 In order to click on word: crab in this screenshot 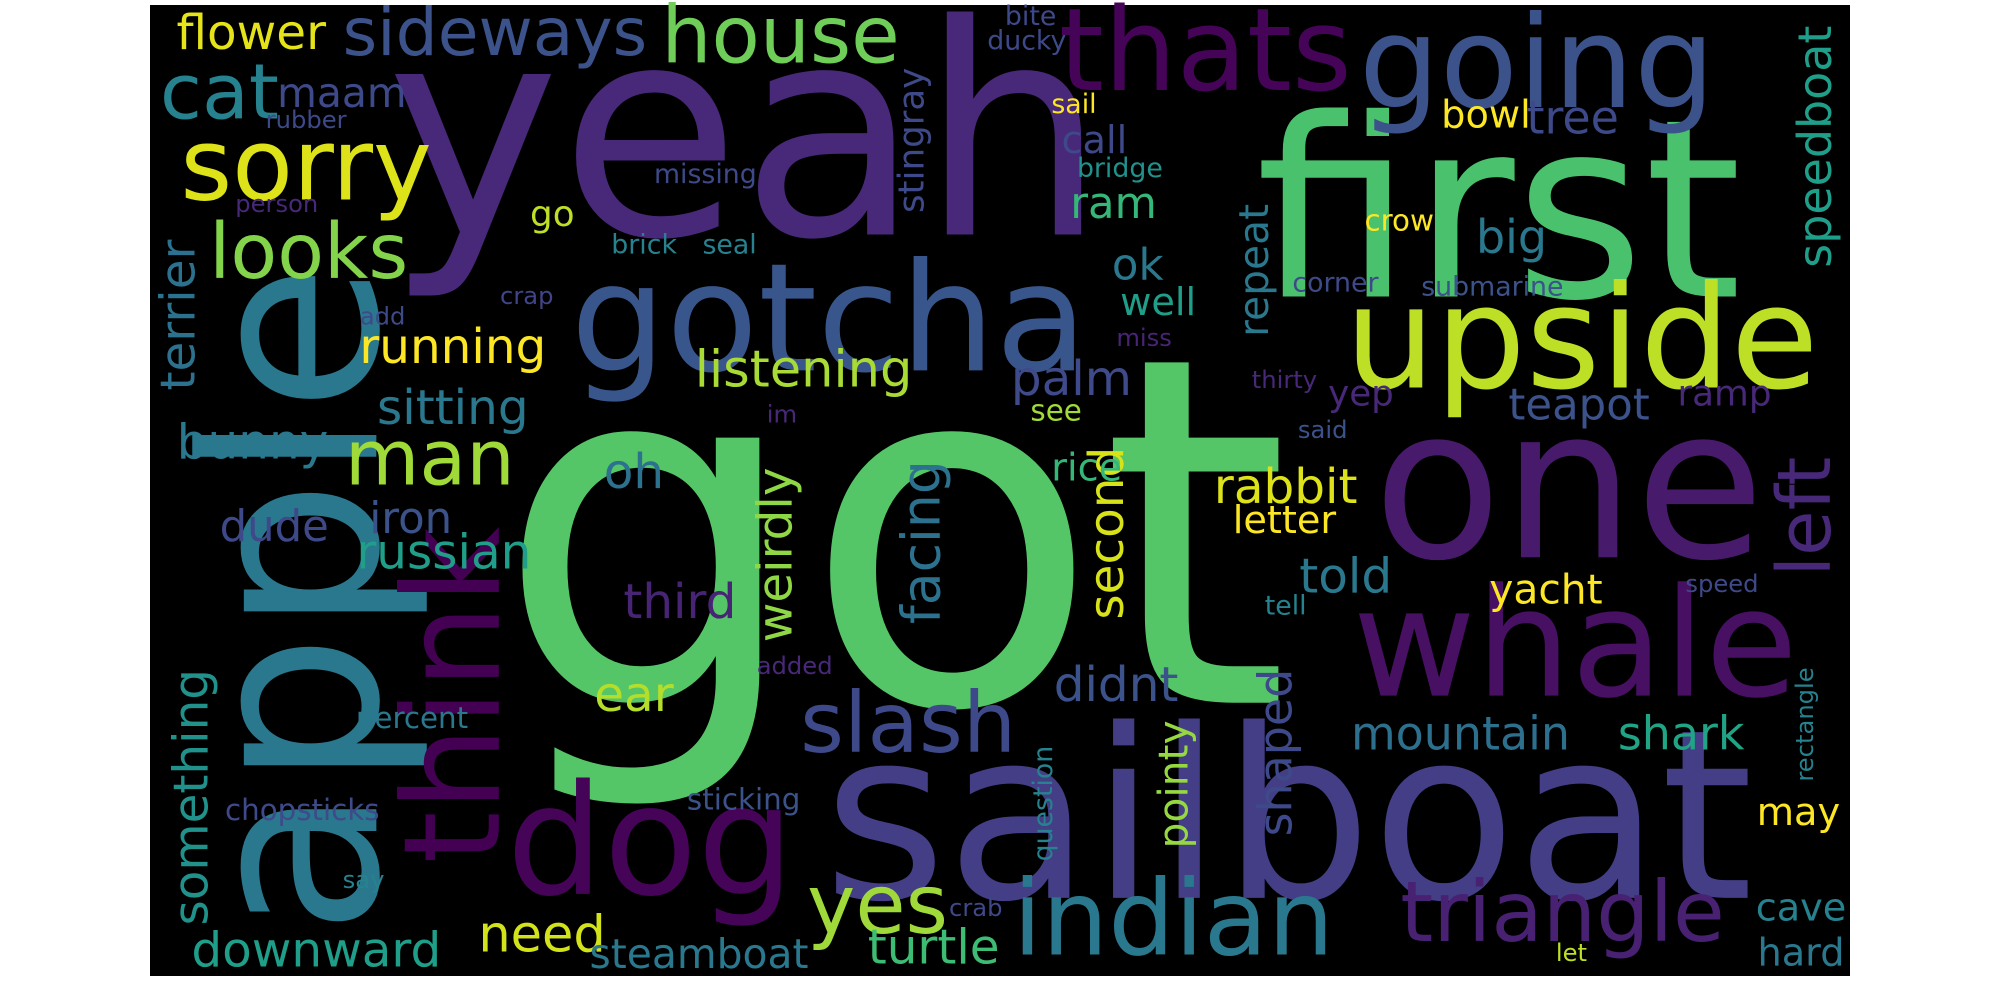, I will do `click(976, 908)`.